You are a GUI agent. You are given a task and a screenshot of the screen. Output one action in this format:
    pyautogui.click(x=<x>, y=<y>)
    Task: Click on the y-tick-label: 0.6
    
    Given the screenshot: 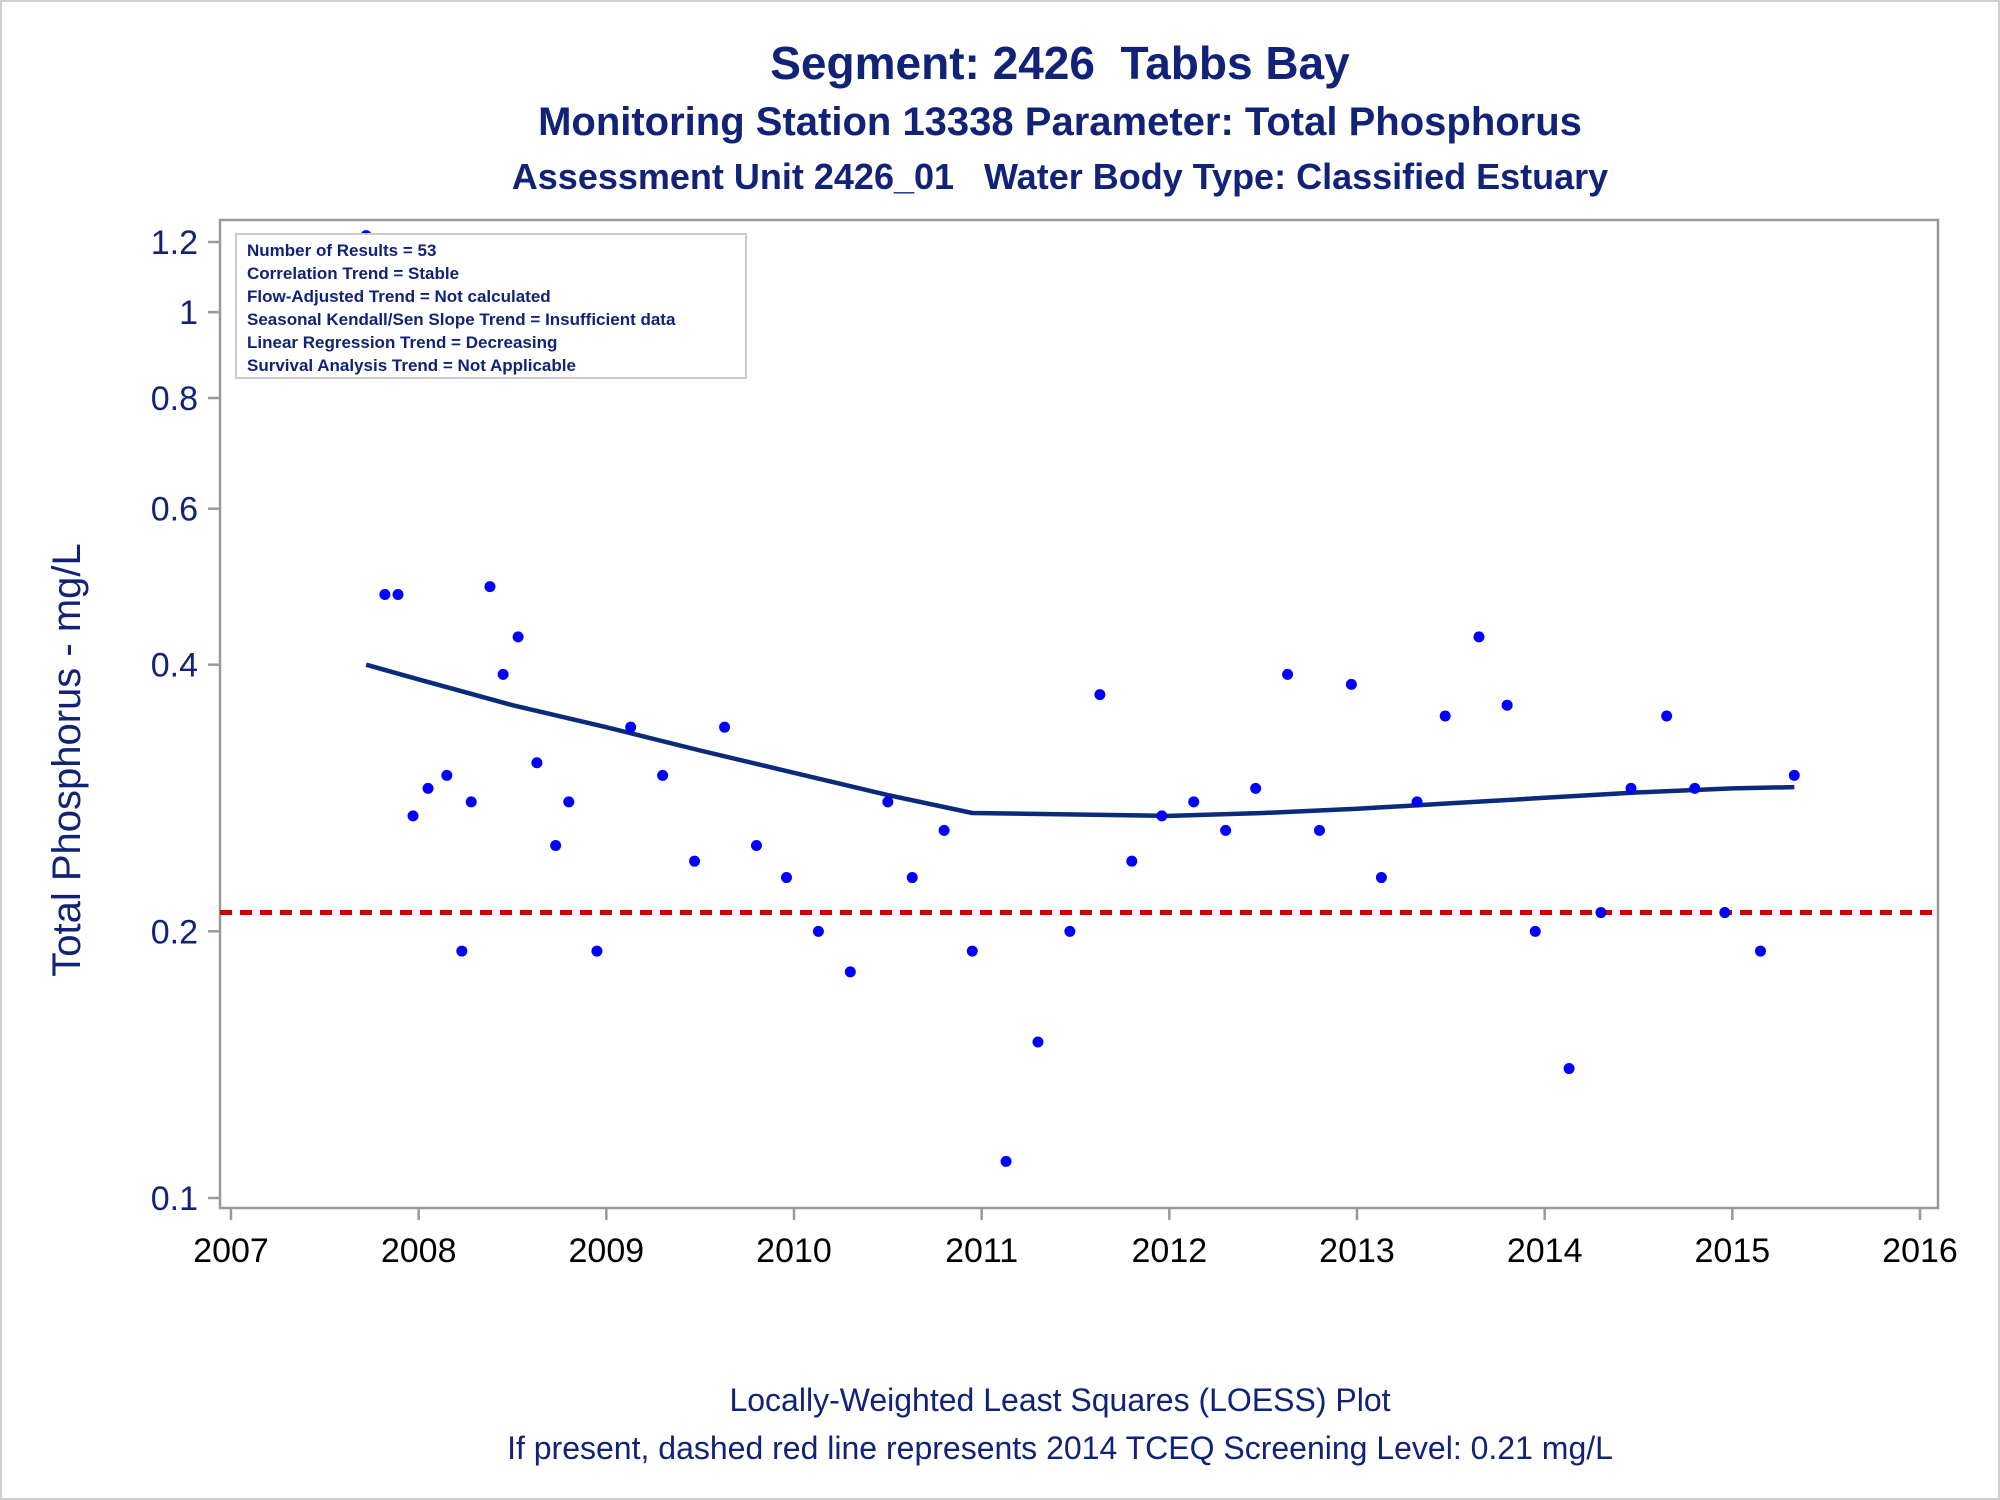 What is the action you would take?
    pyautogui.click(x=174, y=510)
    